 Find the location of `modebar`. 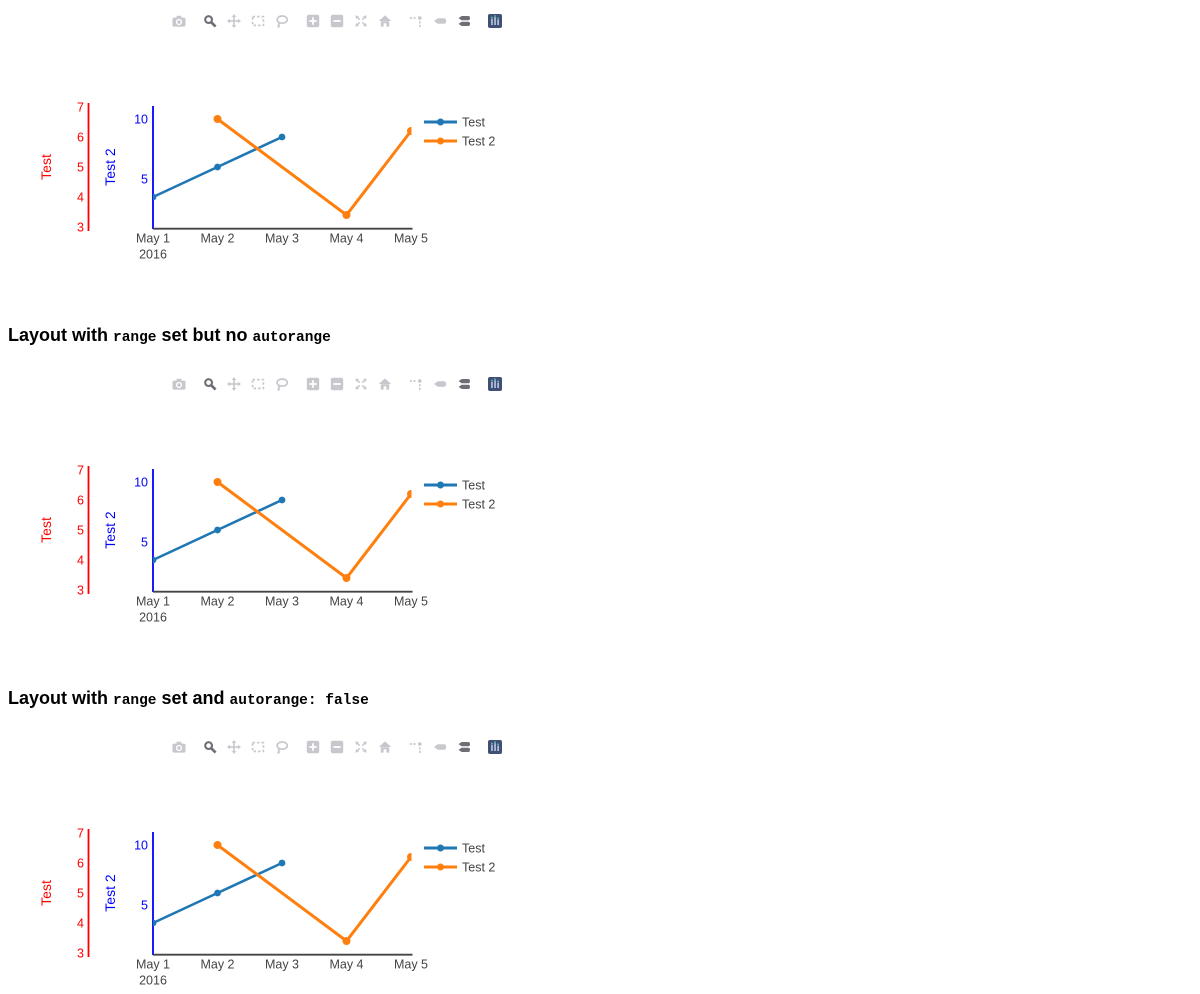

modebar is located at coordinates (260, 21).